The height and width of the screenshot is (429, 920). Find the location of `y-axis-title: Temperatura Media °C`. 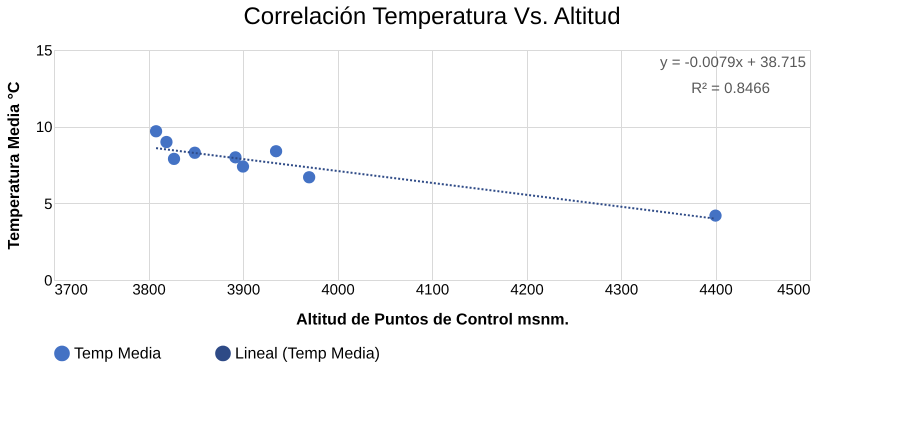

y-axis-title: Temperatura Media °C is located at coordinates (14, 165).